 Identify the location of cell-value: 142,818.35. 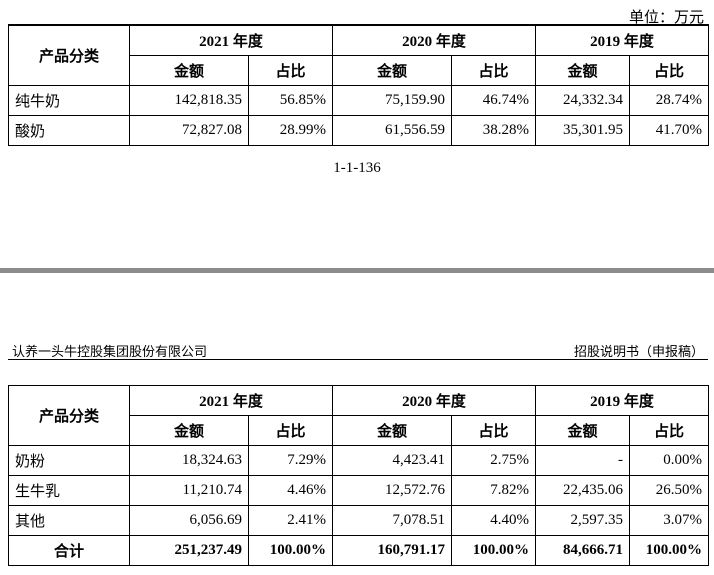
(189, 100).